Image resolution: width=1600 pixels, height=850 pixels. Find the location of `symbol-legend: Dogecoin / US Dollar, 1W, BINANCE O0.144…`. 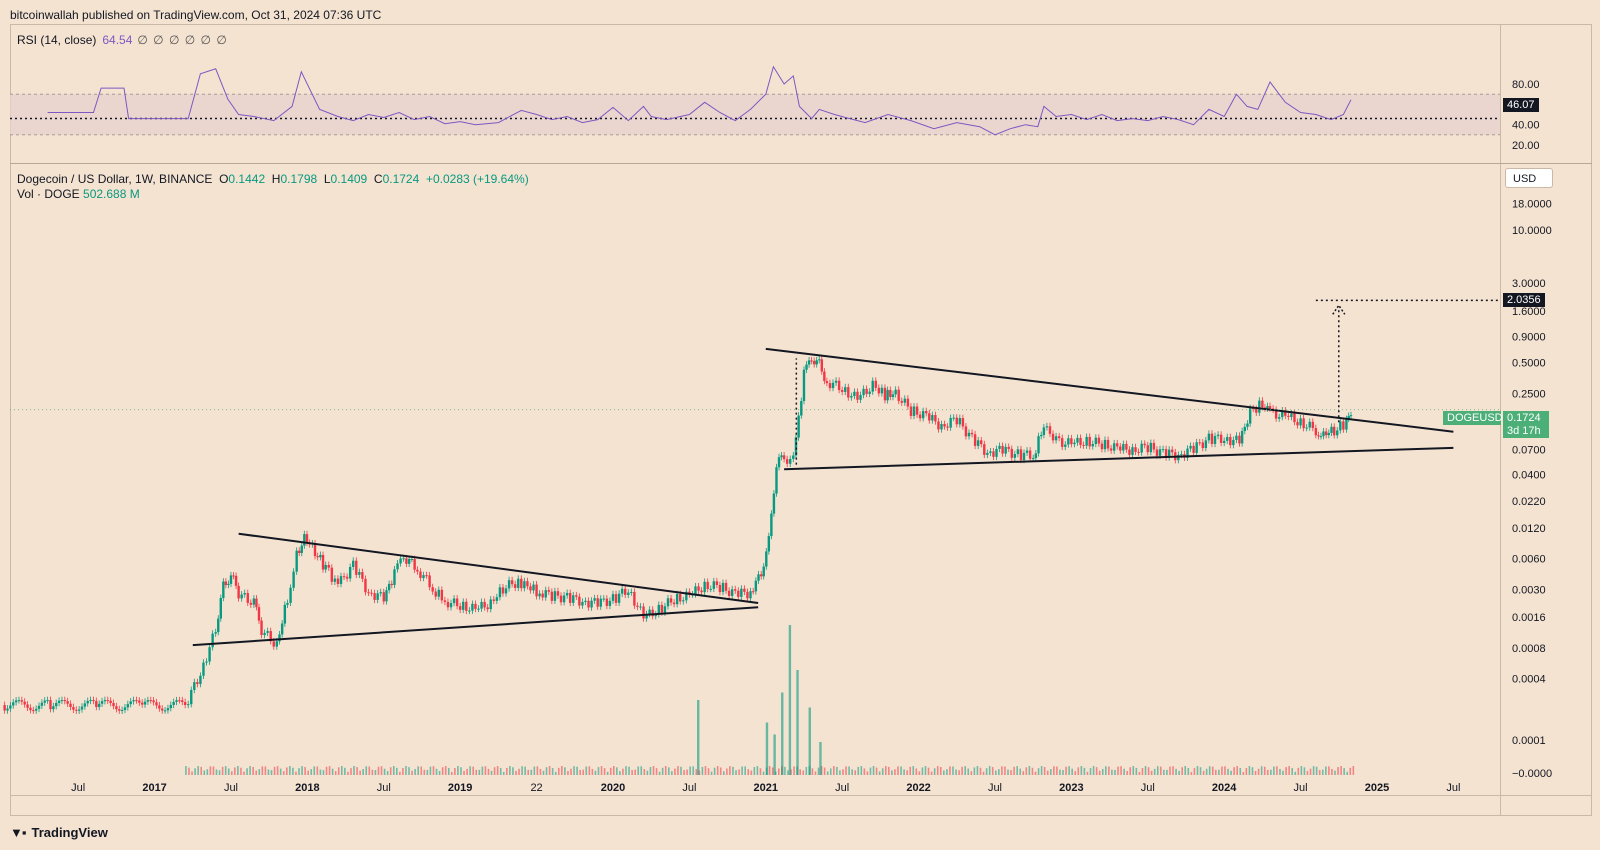

symbol-legend: Dogecoin / US Dollar, 1W, BINANCE O0.144… is located at coordinates (273, 179).